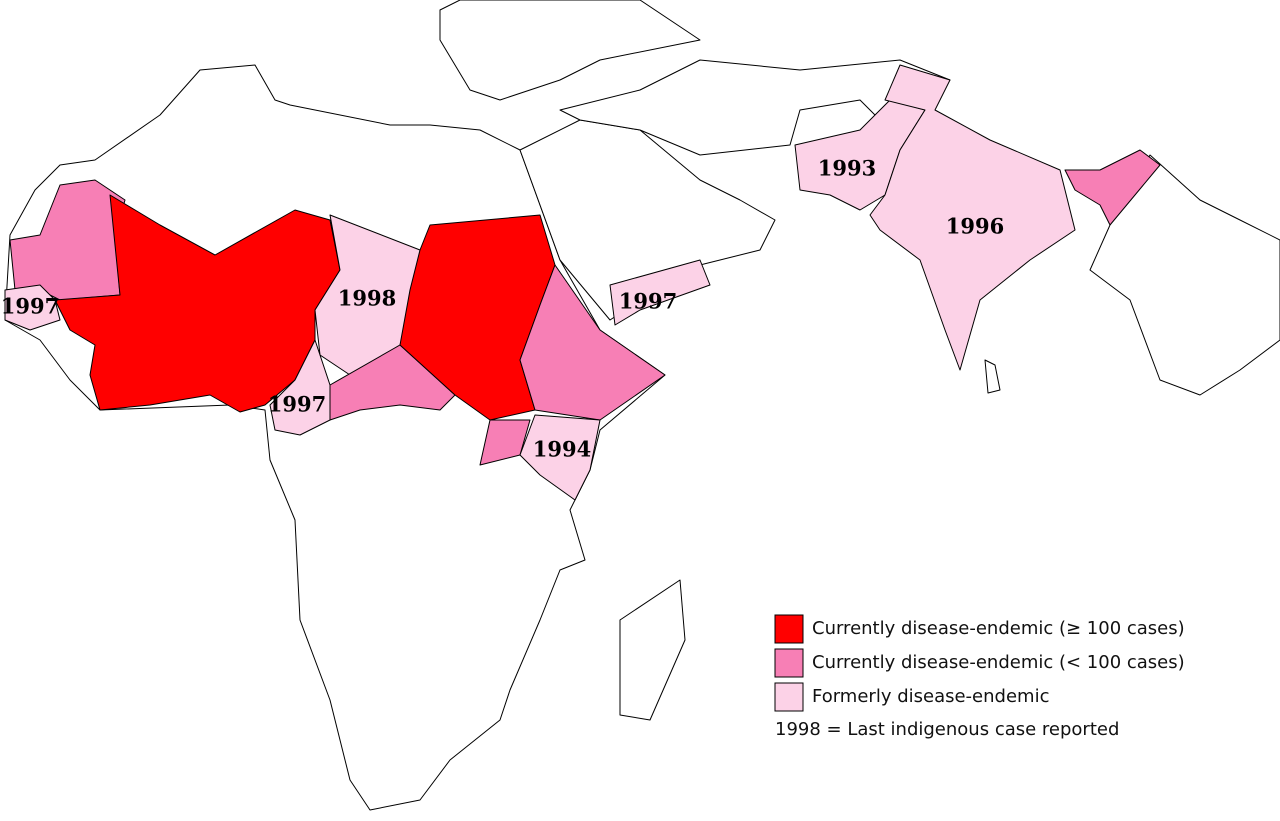  Describe the element at coordinates (1184, 275) in the screenshot. I see `southeast-asia` at that location.